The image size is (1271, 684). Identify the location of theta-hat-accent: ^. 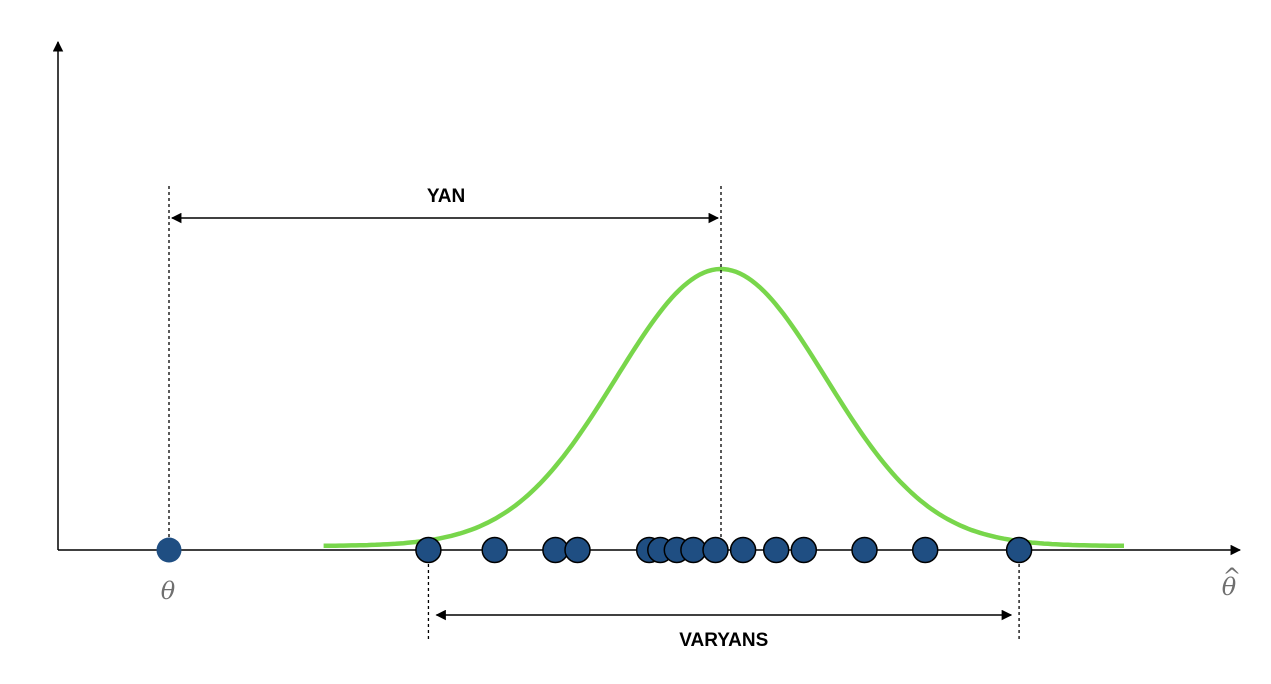
(1232, 577).